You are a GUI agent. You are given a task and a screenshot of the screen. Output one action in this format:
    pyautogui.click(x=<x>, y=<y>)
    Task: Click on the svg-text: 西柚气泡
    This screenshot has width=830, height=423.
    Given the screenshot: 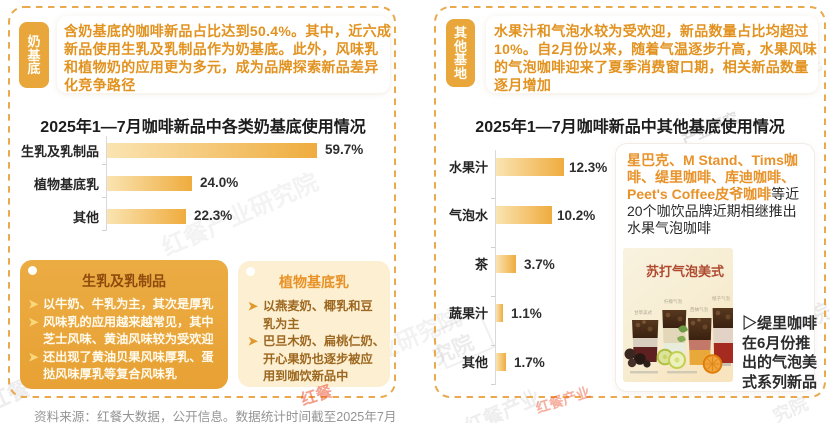 What is the action you would take?
    pyautogui.click(x=699, y=309)
    